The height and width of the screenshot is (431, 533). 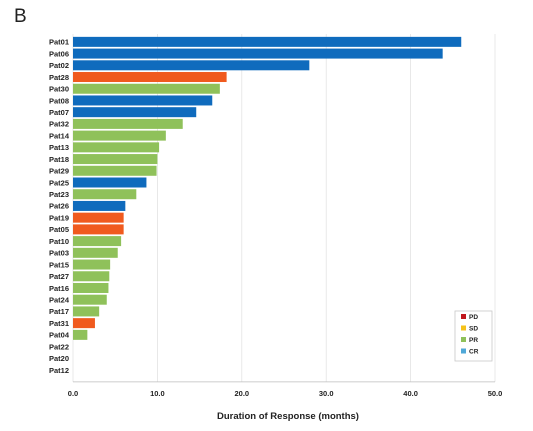 What do you see at coordinates (473, 340) in the screenshot?
I see `legend-label-pr: PR` at bounding box center [473, 340].